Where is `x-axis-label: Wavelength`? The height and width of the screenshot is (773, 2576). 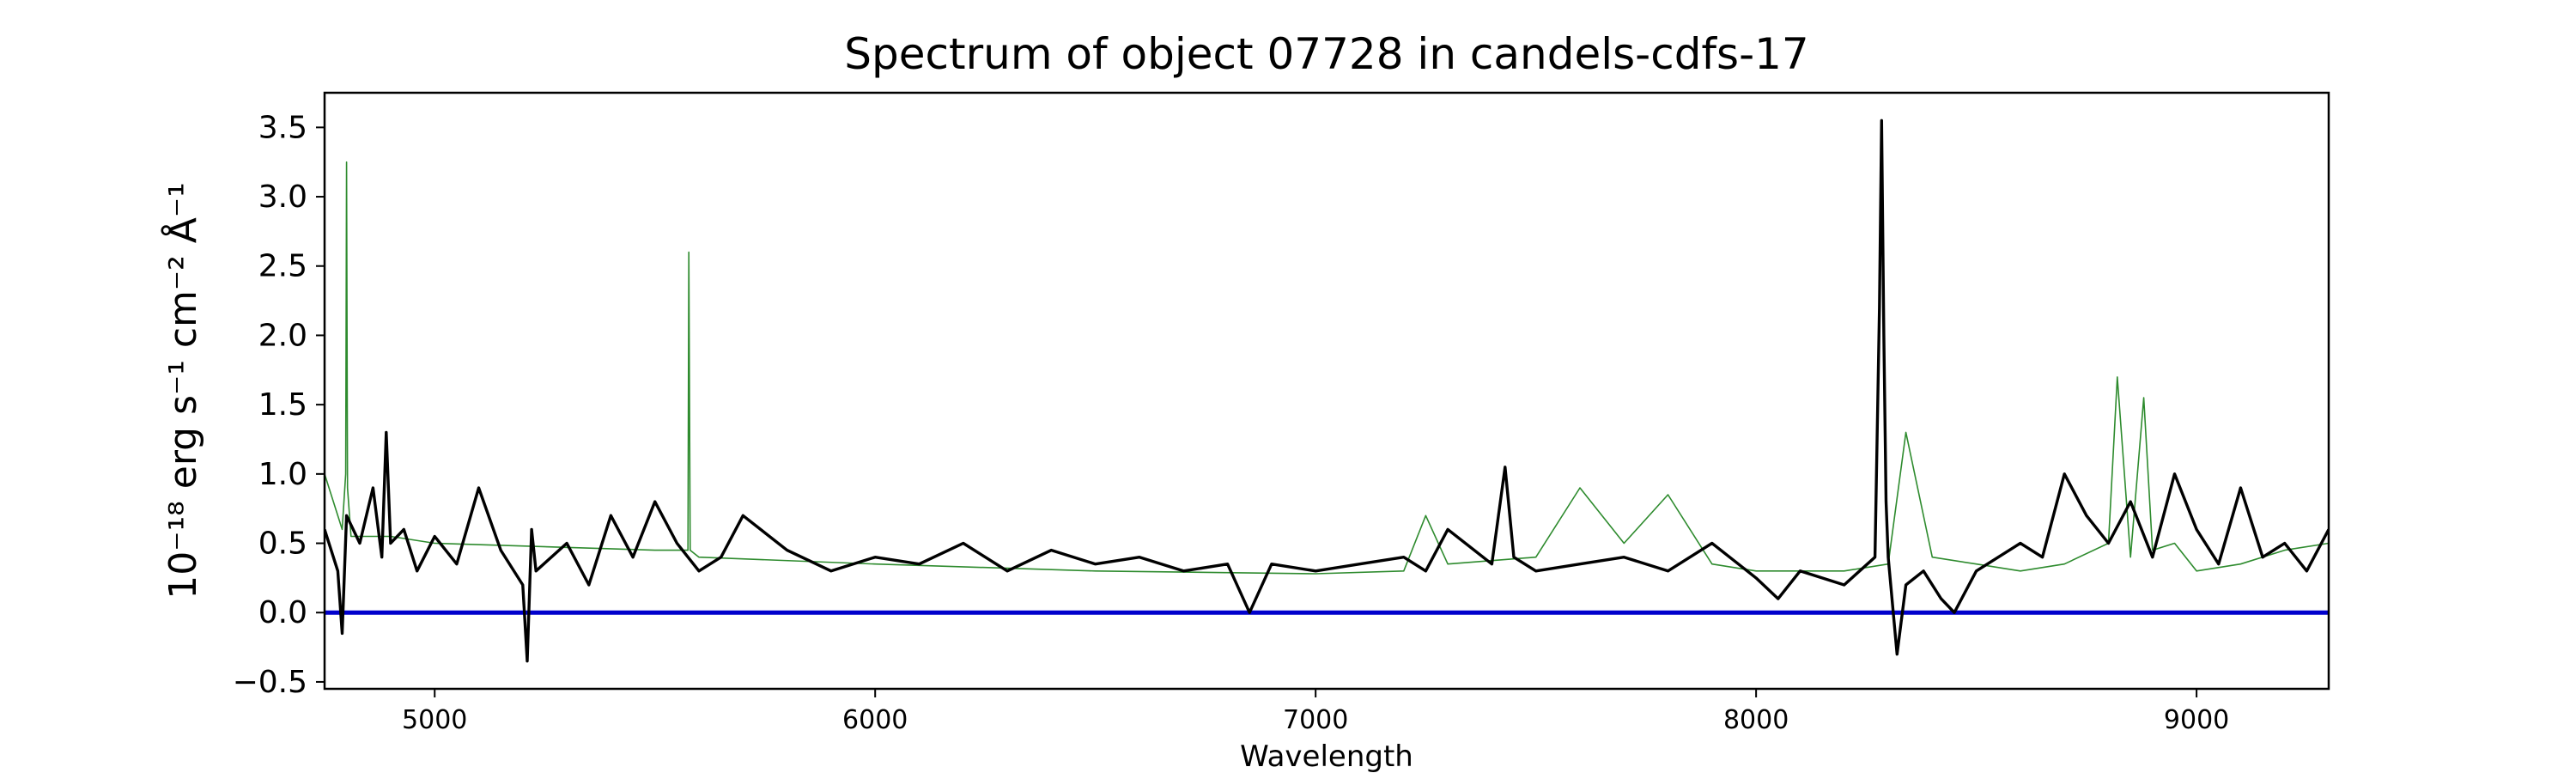
x-axis-label: Wavelength is located at coordinates (1327, 756).